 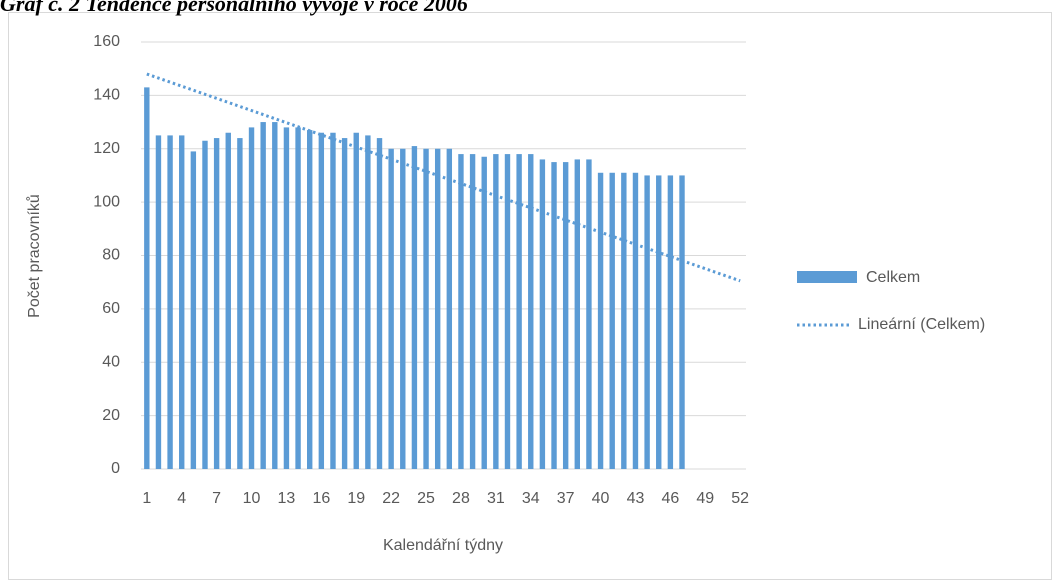 I want to click on y-tick-label: 0, so click(x=115, y=468).